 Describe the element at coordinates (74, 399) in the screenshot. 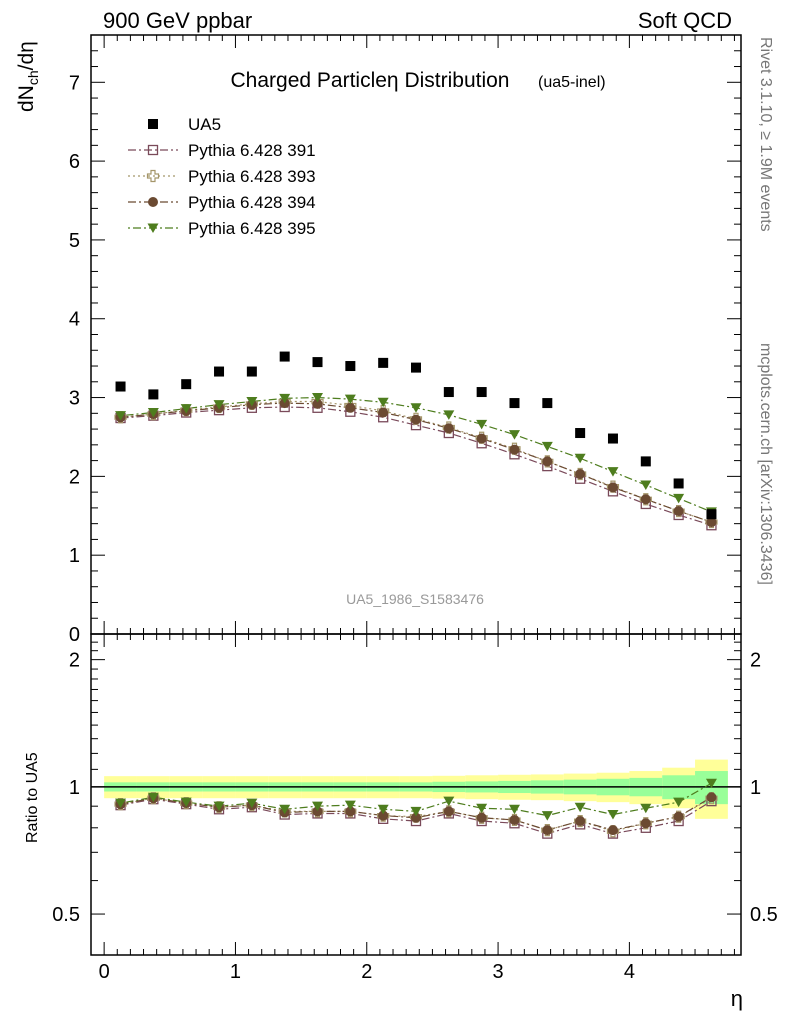

I see `y-tick-label-main: 3` at that location.